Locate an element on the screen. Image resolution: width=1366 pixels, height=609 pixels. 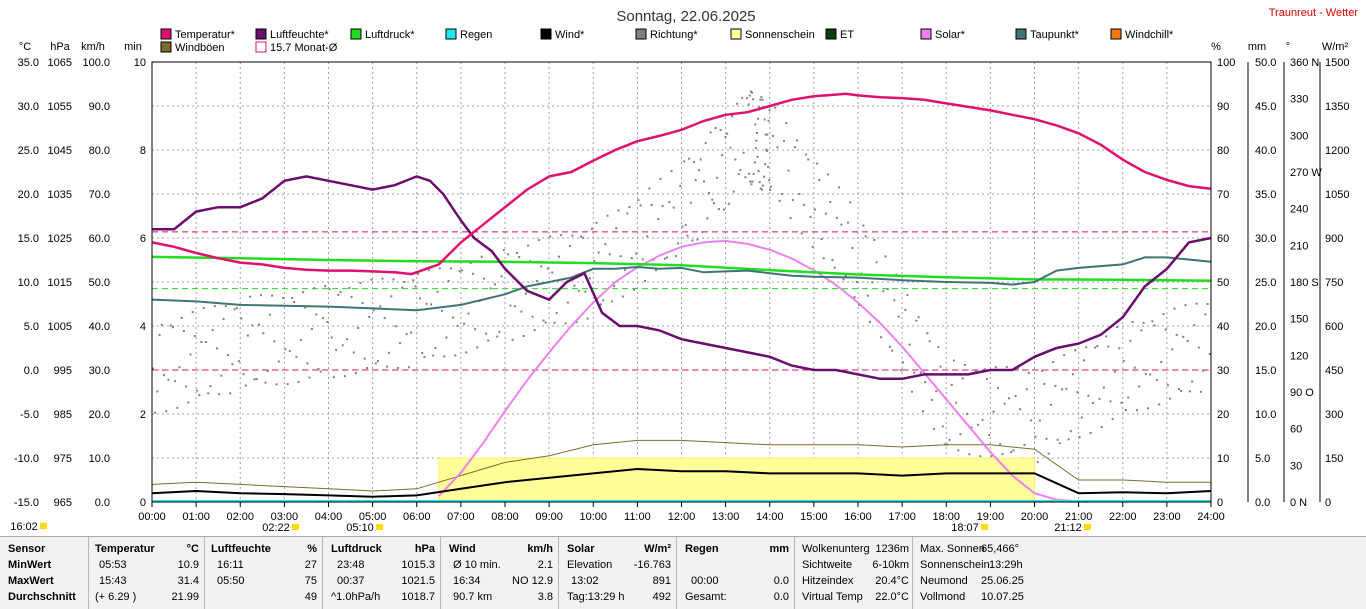
marker-label: 18:07 is located at coordinates (965, 528).